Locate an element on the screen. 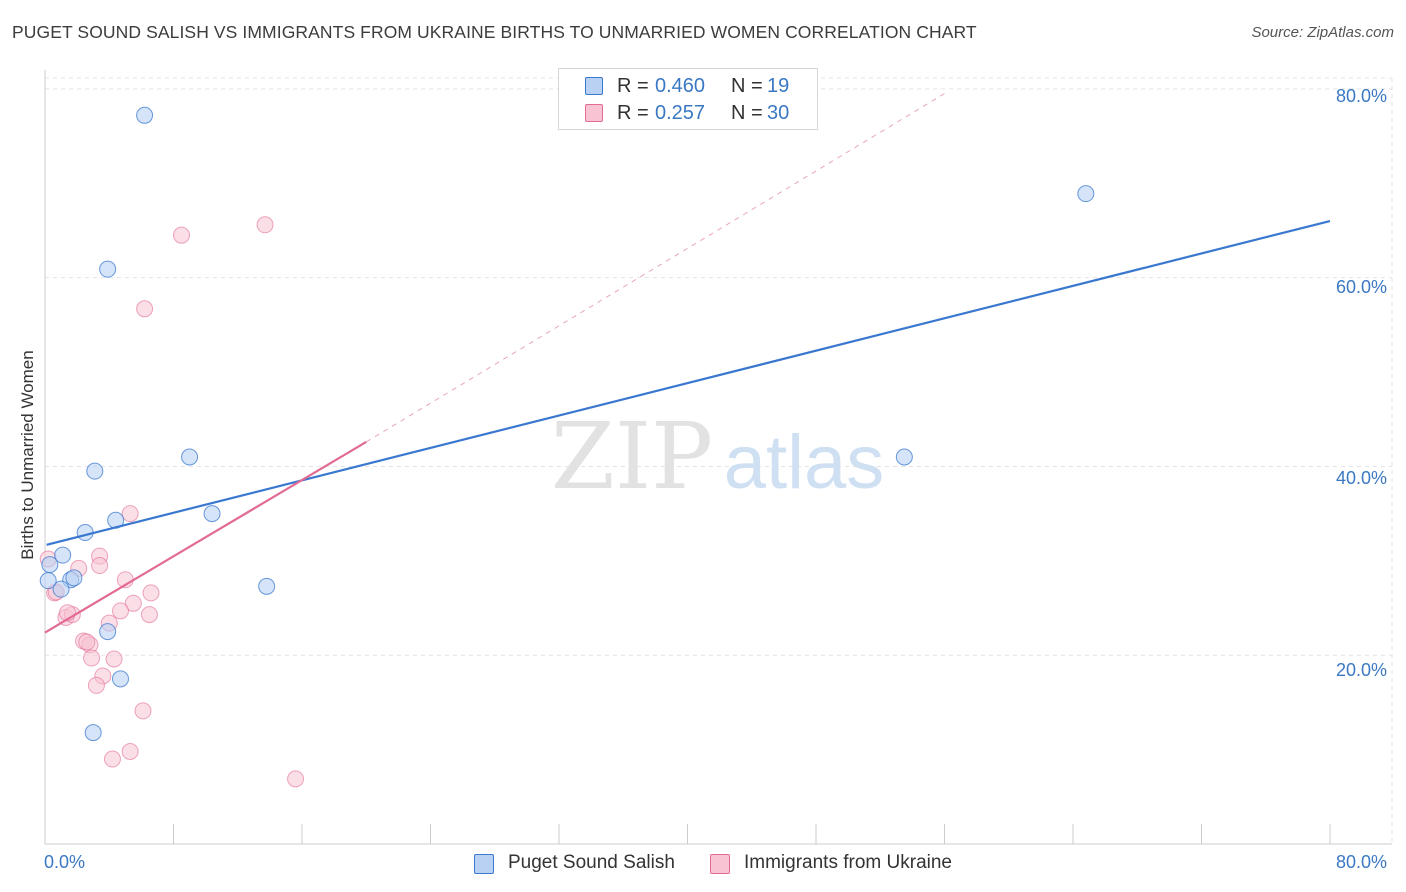 This screenshot has width=1406, height=892. y-tick-80: 80.0% is located at coordinates (1362, 96).